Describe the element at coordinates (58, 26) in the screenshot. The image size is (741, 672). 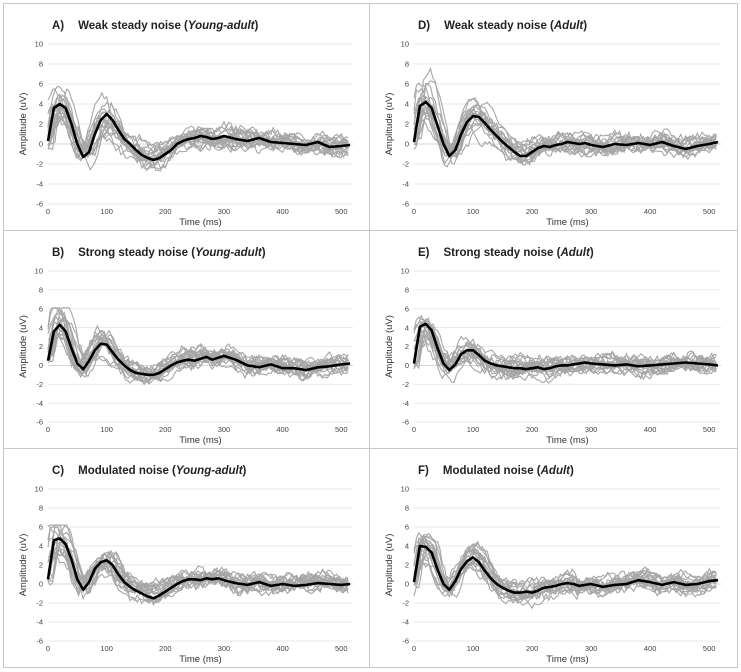
I see `panel-label: A)` at that location.